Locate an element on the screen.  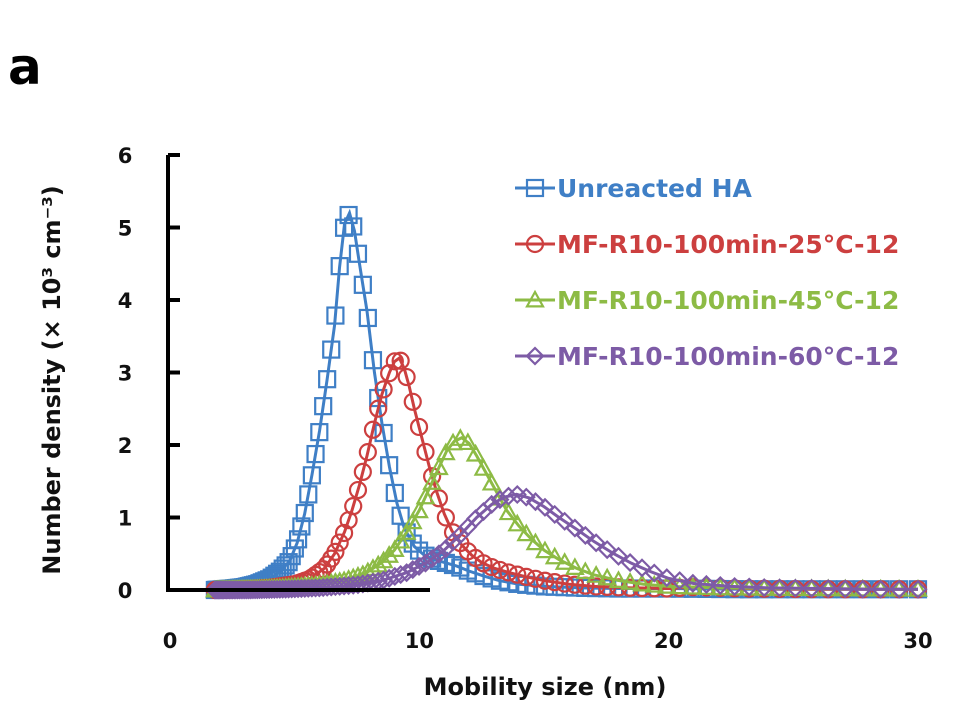
legend-marker-square is located at coordinates (535, 188).